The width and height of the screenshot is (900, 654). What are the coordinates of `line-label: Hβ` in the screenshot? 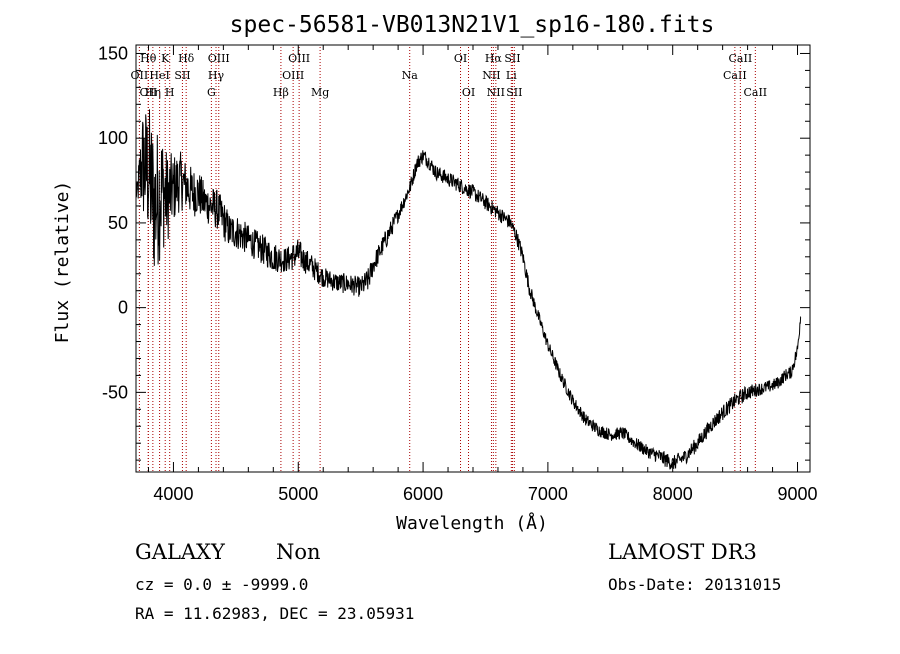 It's located at (281, 92).